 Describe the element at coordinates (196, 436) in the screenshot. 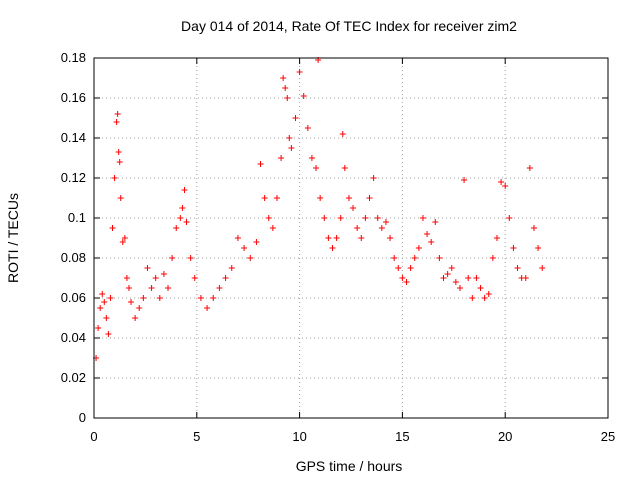

I see `x-tick-label: 5` at that location.